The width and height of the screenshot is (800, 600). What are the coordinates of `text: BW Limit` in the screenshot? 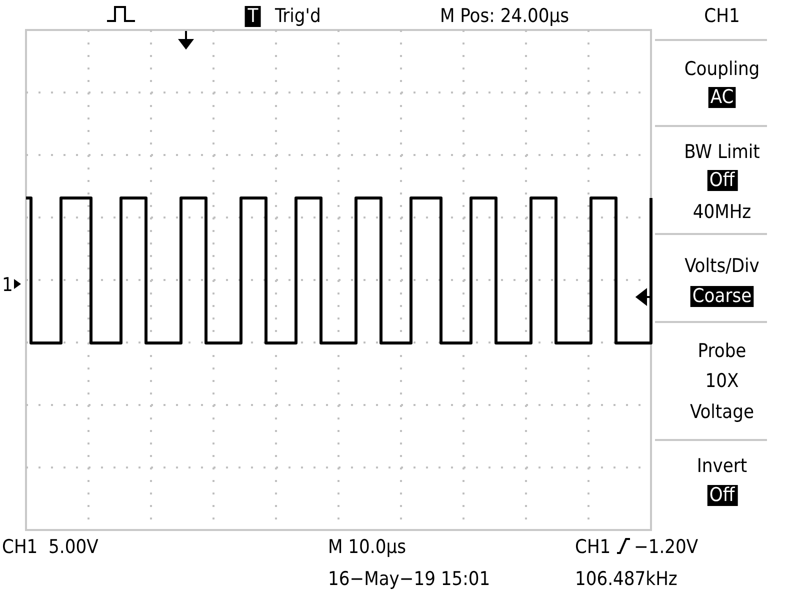 It's located at (722, 152).